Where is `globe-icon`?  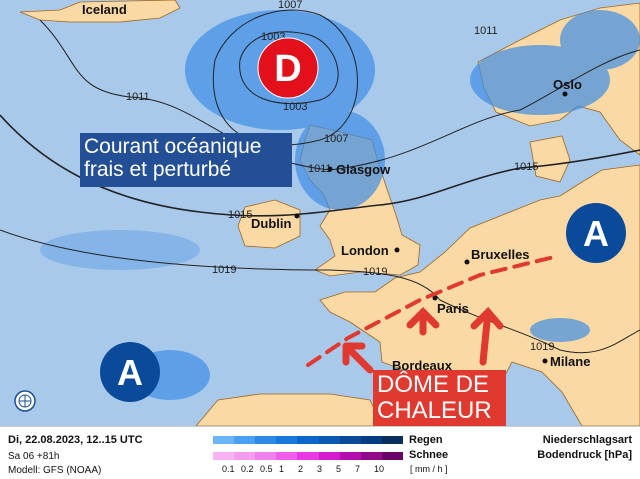 globe-icon is located at coordinates (25, 401).